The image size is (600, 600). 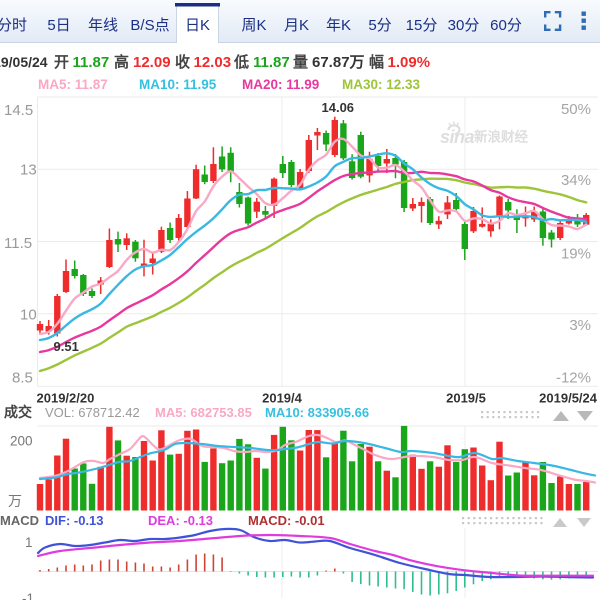 What do you see at coordinates (19, 520) in the screenshot?
I see `svg-text: MACD` at bounding box center [19, 520].